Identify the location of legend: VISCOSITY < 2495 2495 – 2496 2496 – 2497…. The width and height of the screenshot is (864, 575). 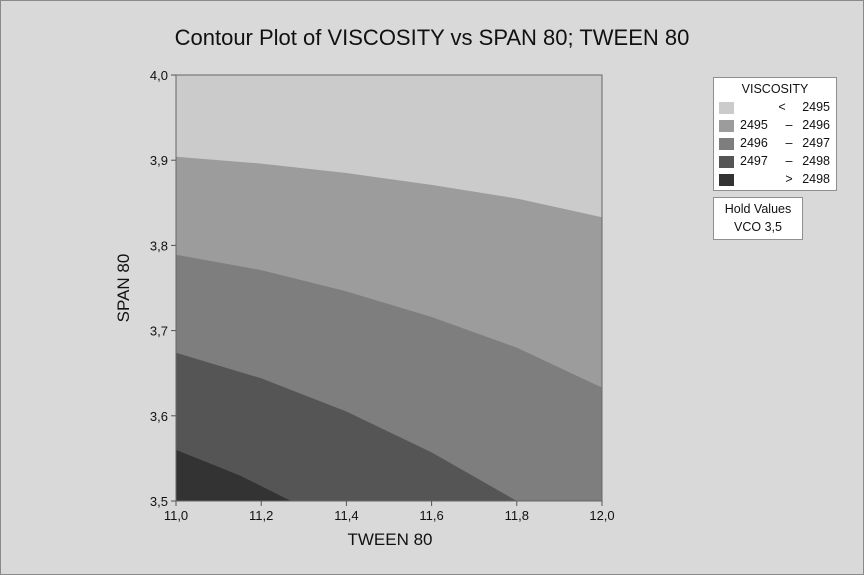
(775, 134).